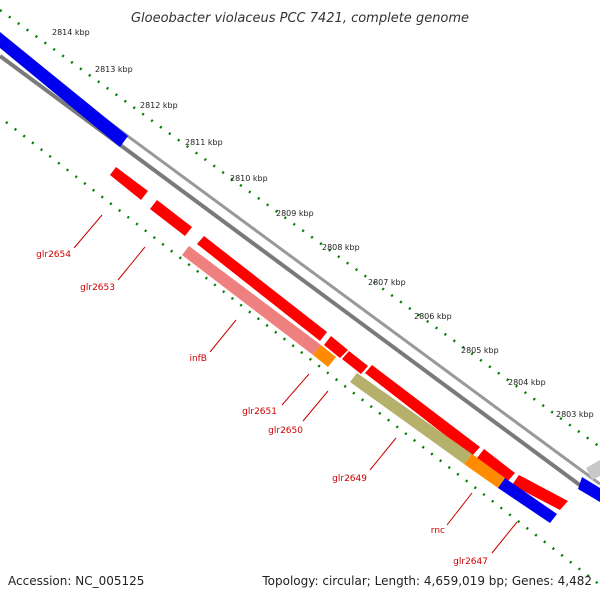  Describe the element at coordinates (159, 105) in the screenshot. I see `tick-label: 2812 kbp` at that location.